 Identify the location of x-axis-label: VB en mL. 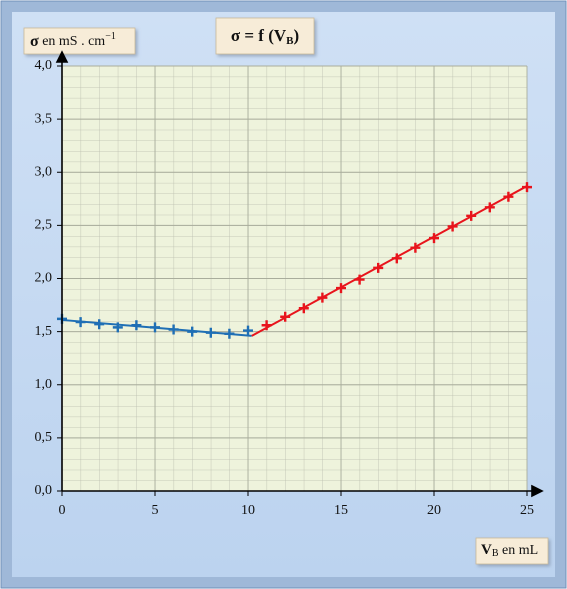
(509, 550).